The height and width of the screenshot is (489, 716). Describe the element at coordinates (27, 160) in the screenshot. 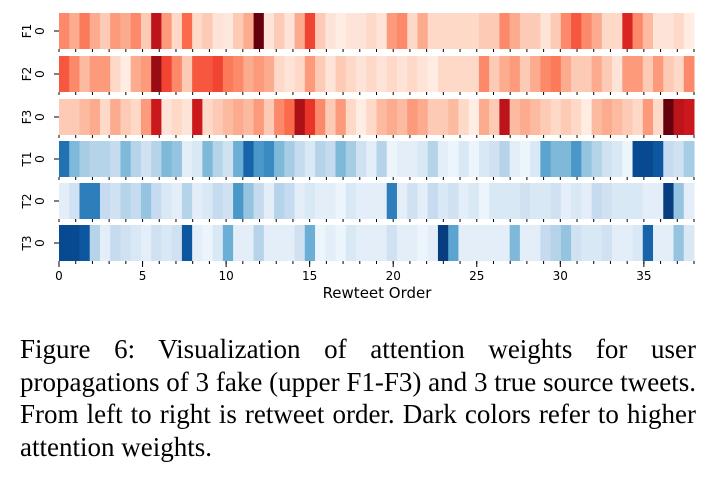

I see `row-label: T1` at that location.